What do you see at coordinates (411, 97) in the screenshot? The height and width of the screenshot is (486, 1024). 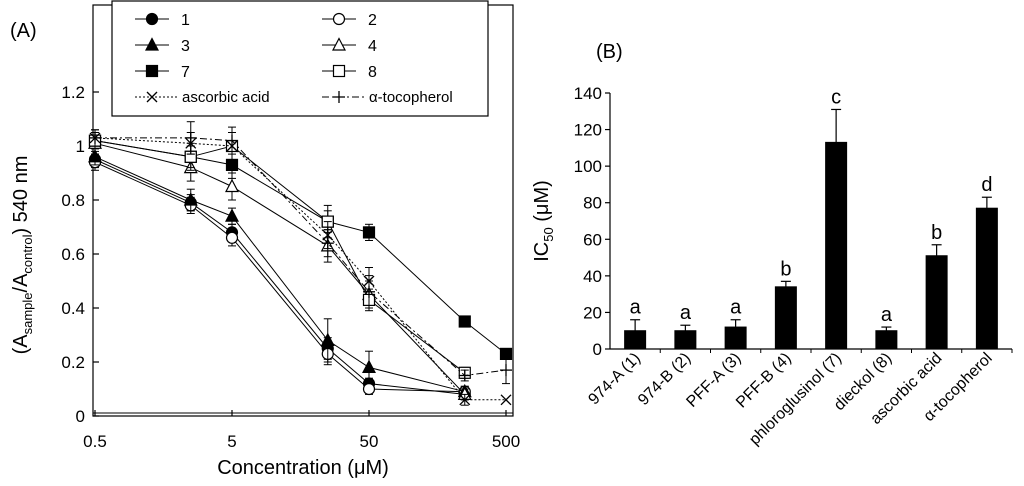 I see `legend-label: α-tocopherol` at bounding box center [411, 97].